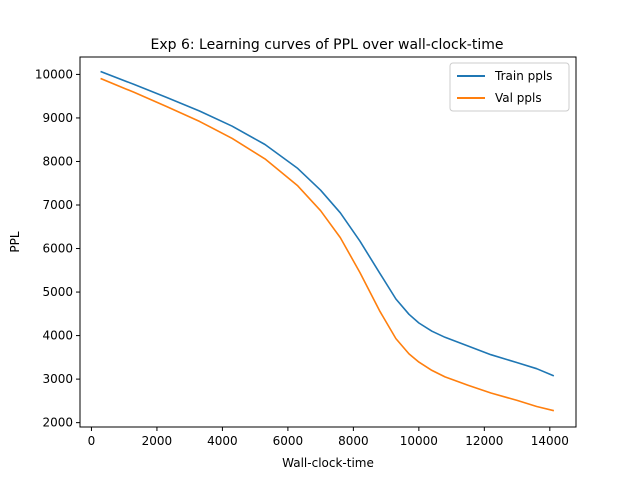 This screenshot has width=640, height=480. What do you see at coordinates (484, 441) in the screenshot?
I see `x-tick-label: 12000` at bounding box center [484, 441].